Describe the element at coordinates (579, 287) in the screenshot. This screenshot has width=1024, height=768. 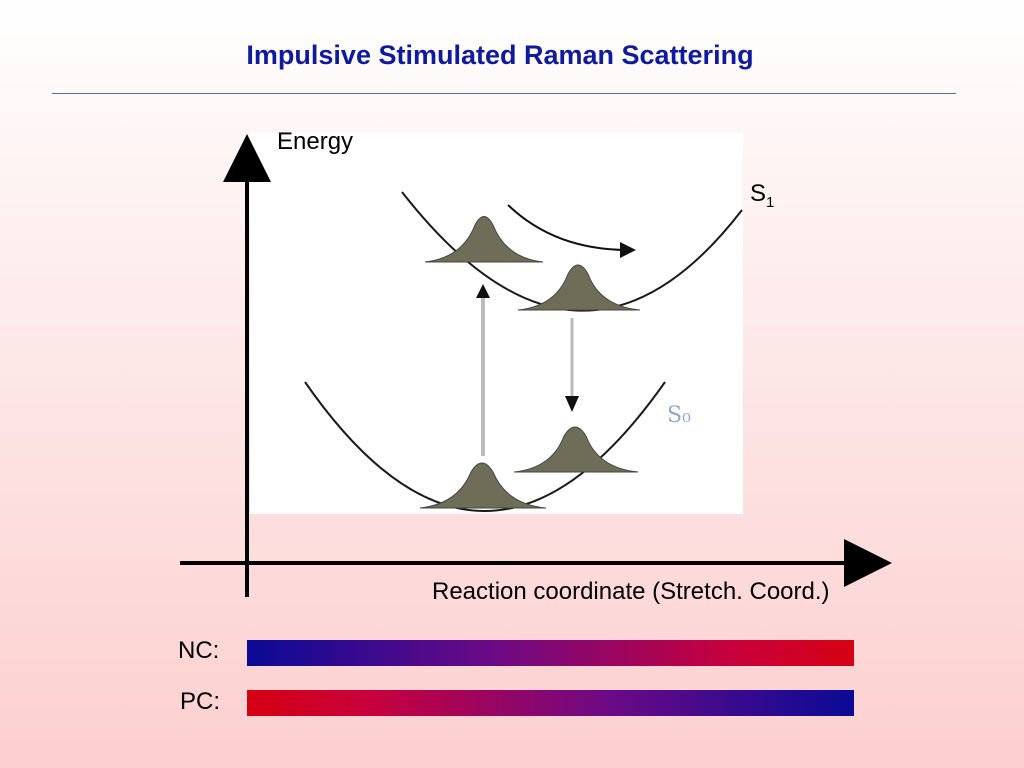
I see `wavepacket-excited-displaced` at that location.